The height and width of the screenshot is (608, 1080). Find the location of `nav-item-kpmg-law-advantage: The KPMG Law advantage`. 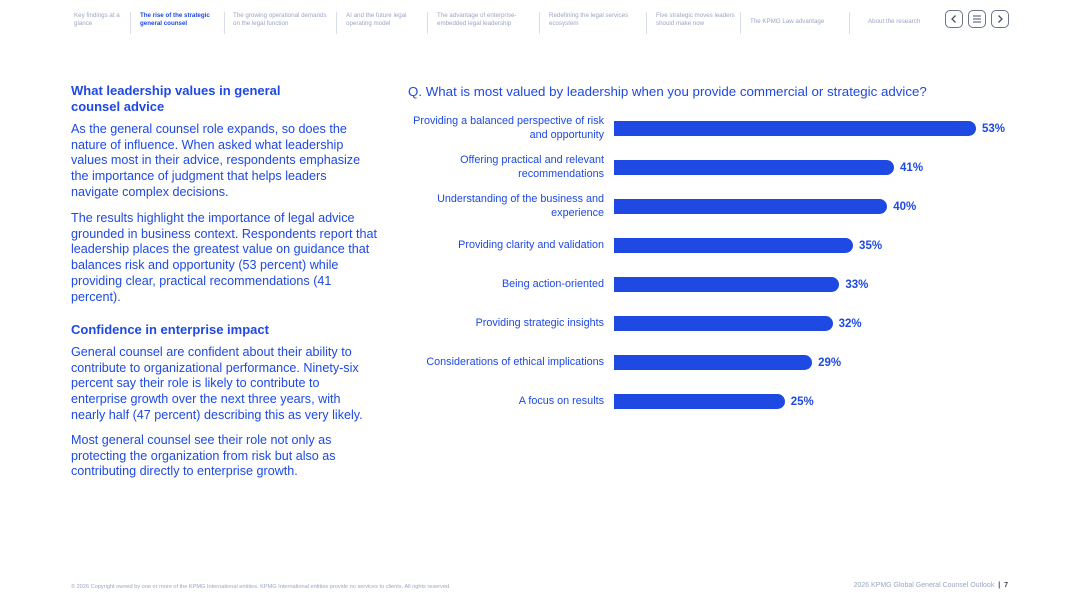

nav-item-kpmg-law-advantage: The KPMG Law advantage is located at coordinates (787, 21).